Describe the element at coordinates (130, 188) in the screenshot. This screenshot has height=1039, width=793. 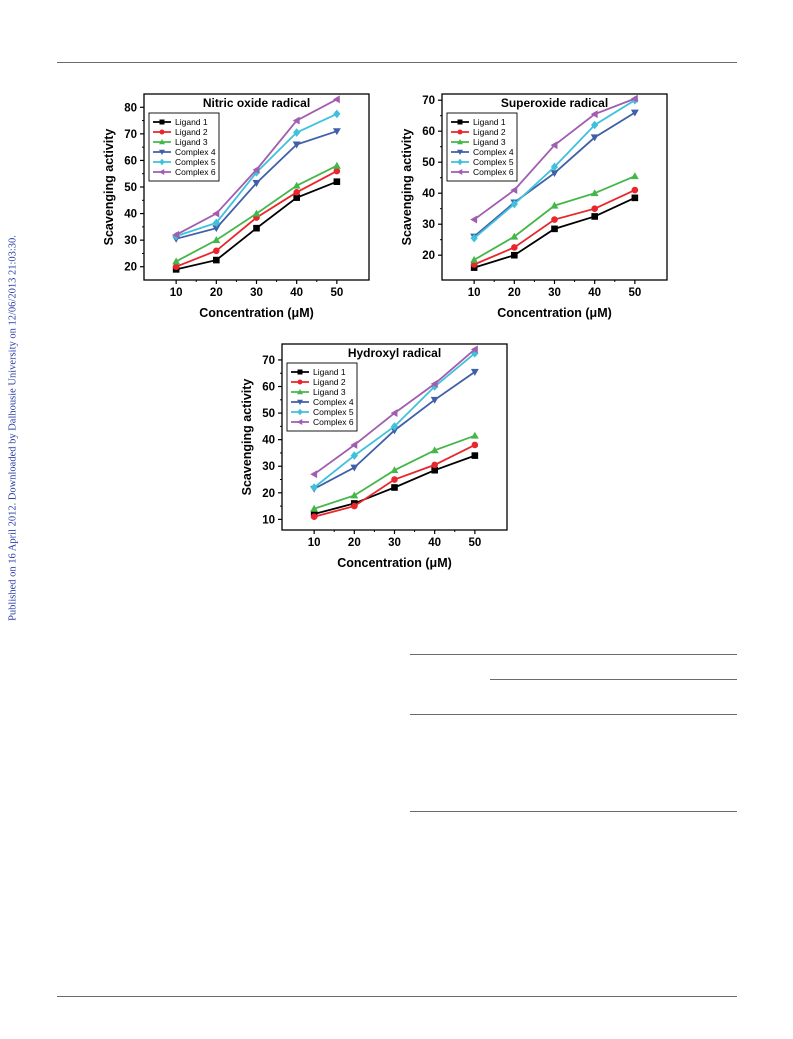
I see `y-tick-label: 50` at that location.